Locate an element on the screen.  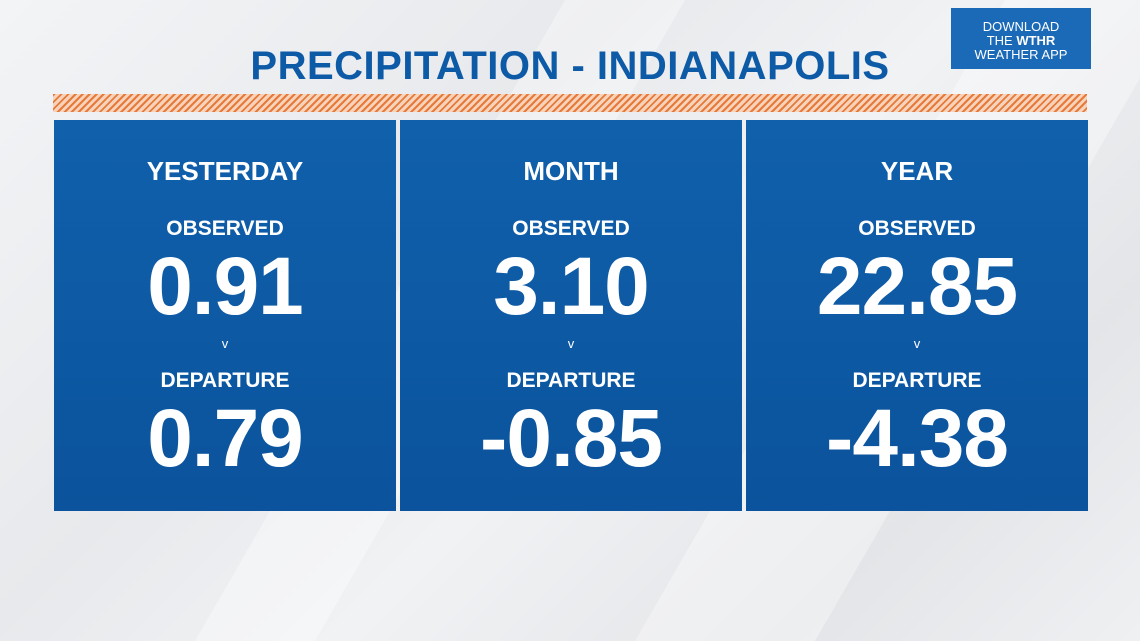
badge-line-1: DOWNLOAD is located at coordinates (1021, 26).